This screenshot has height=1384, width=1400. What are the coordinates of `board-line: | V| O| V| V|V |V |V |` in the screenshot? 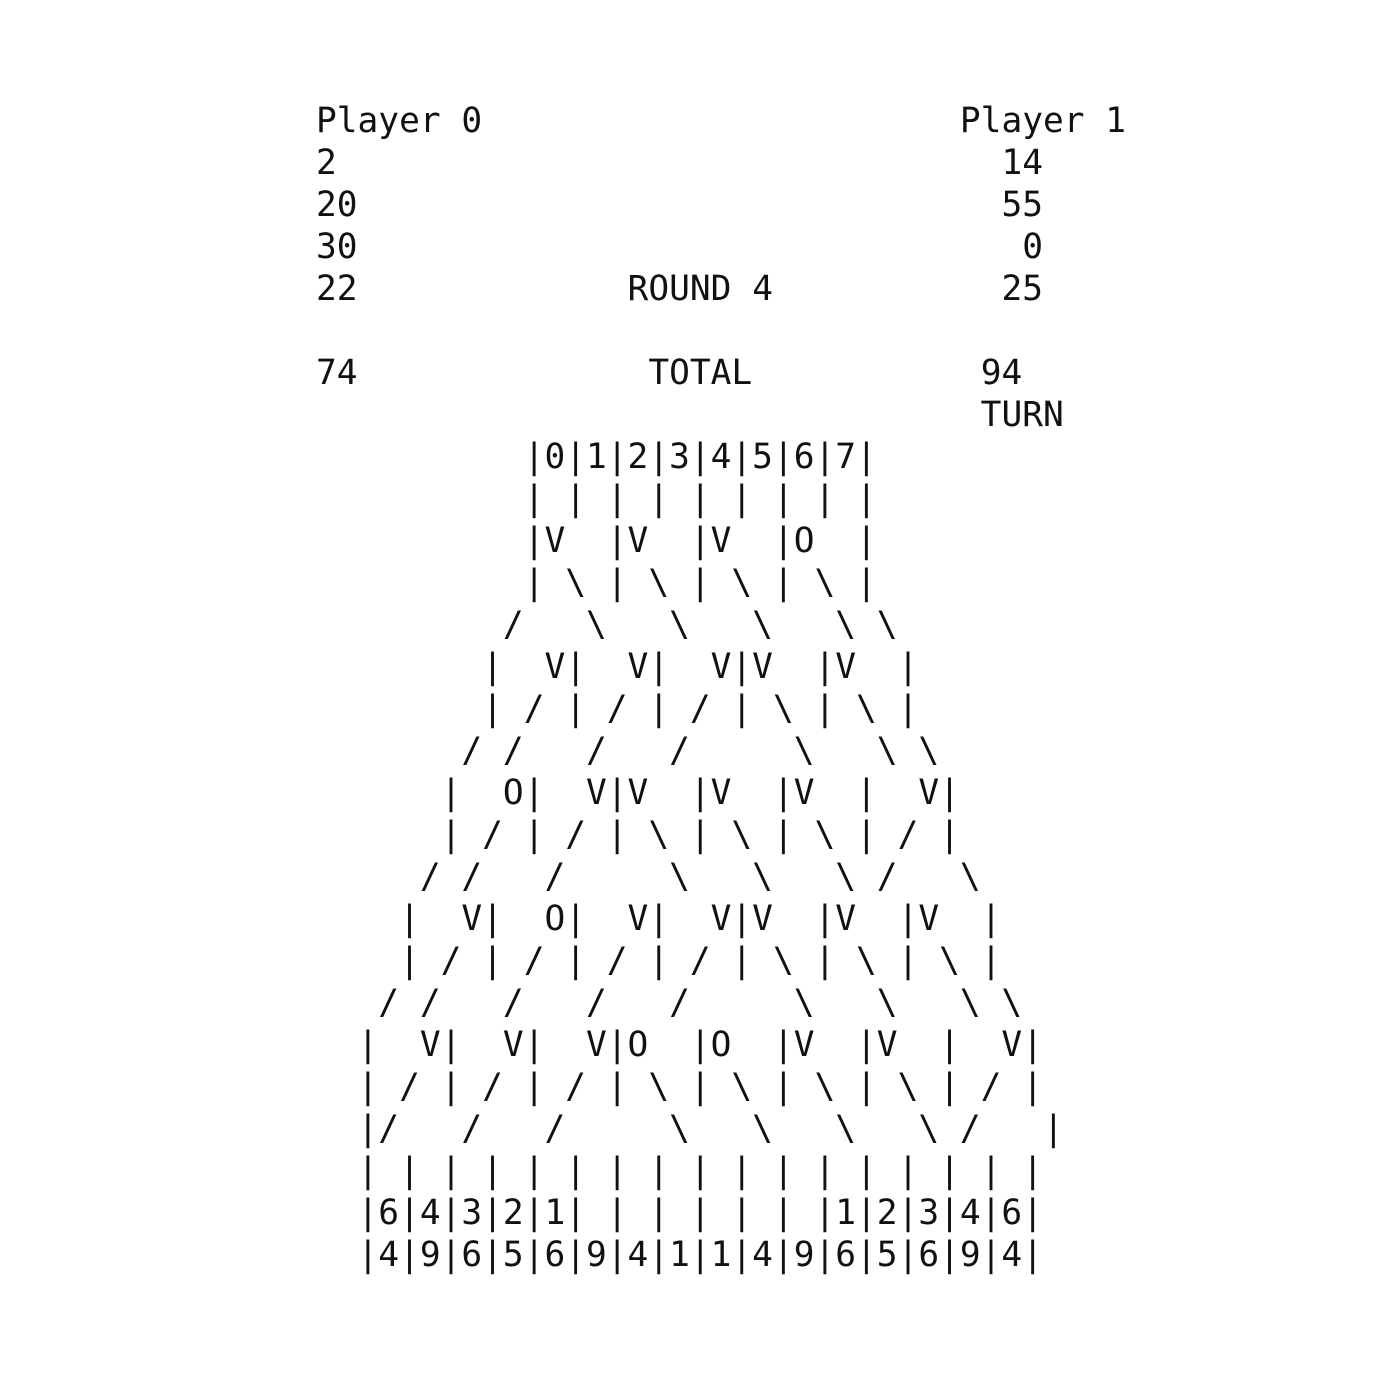 It's located at (659, 919).